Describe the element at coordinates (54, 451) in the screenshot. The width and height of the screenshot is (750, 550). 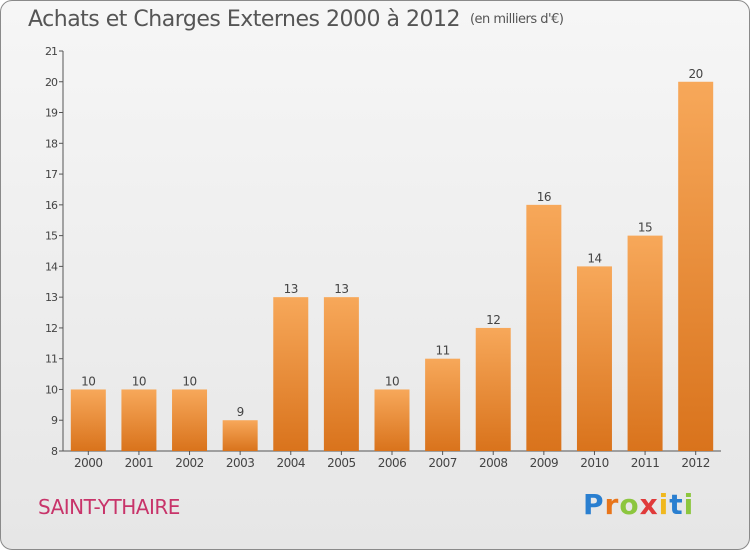
I see `y-tick-label: 8` at that location.